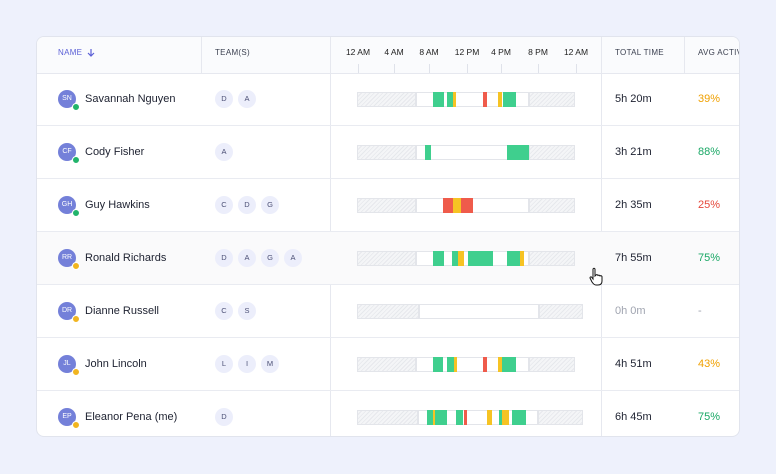 The image size is (776, 474). Describe the element at coordinates (633, 417) in the screenshot. I see `total-time: 6h 45m` at that location.